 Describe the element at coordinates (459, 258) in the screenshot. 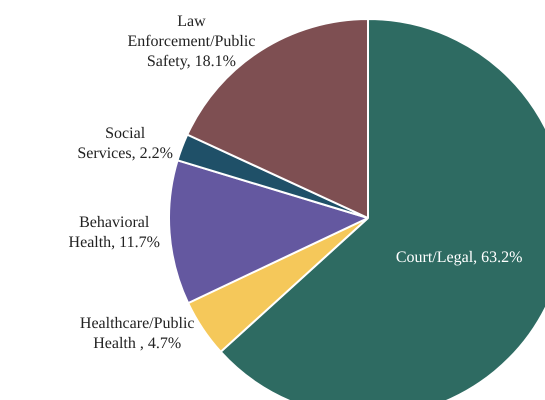

I see `slice-label: Court/Legal, 63.2%` at that location.